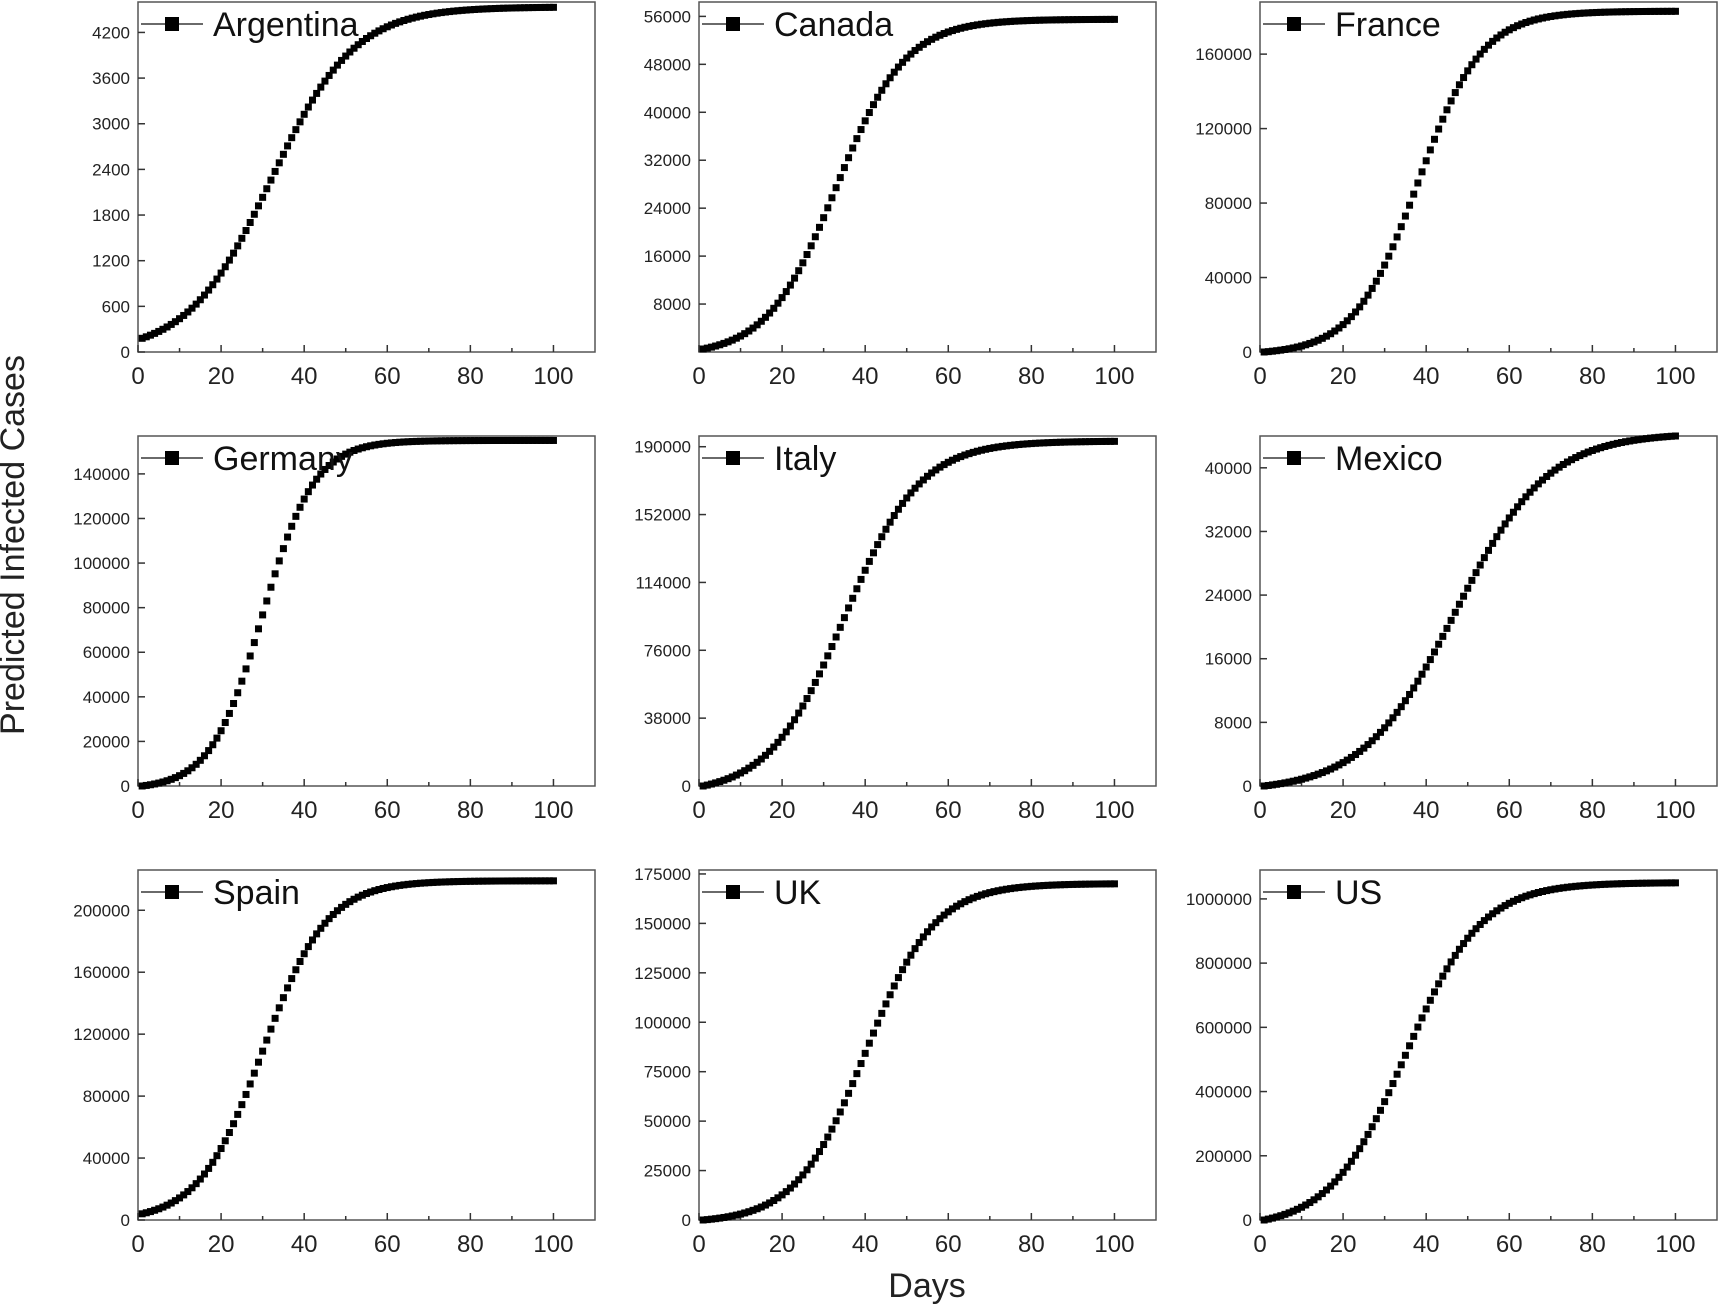 This screenshot has height=1306, width=1719. Describe the element at coordinates (101, 972) in the screenshot. I see `y-tick-label: 160000` at that location.